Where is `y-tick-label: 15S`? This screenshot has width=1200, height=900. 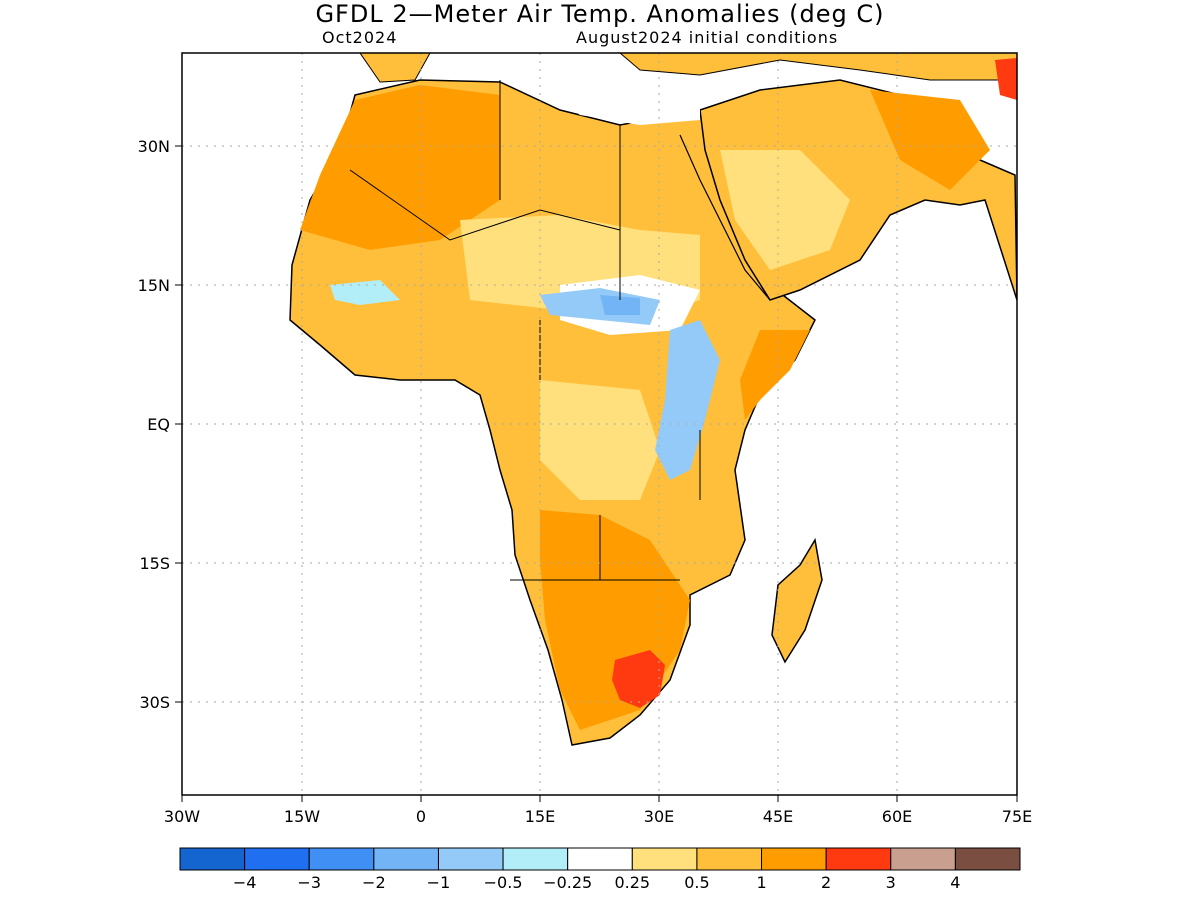
y-tick-label: 15S is located at coordinates (154, 563).